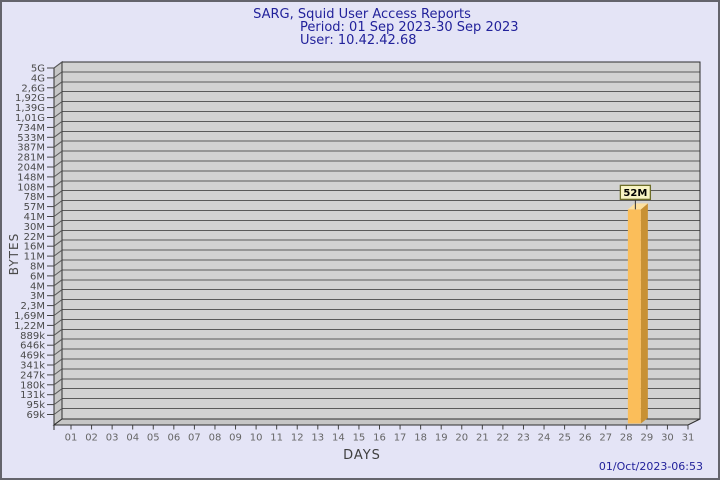 The width and height of the screenshot is (720, 480). What do you see at coordinates (644, 313) in the screenshot?
I see `usage-bar-side` at bounding box center [644, 313].